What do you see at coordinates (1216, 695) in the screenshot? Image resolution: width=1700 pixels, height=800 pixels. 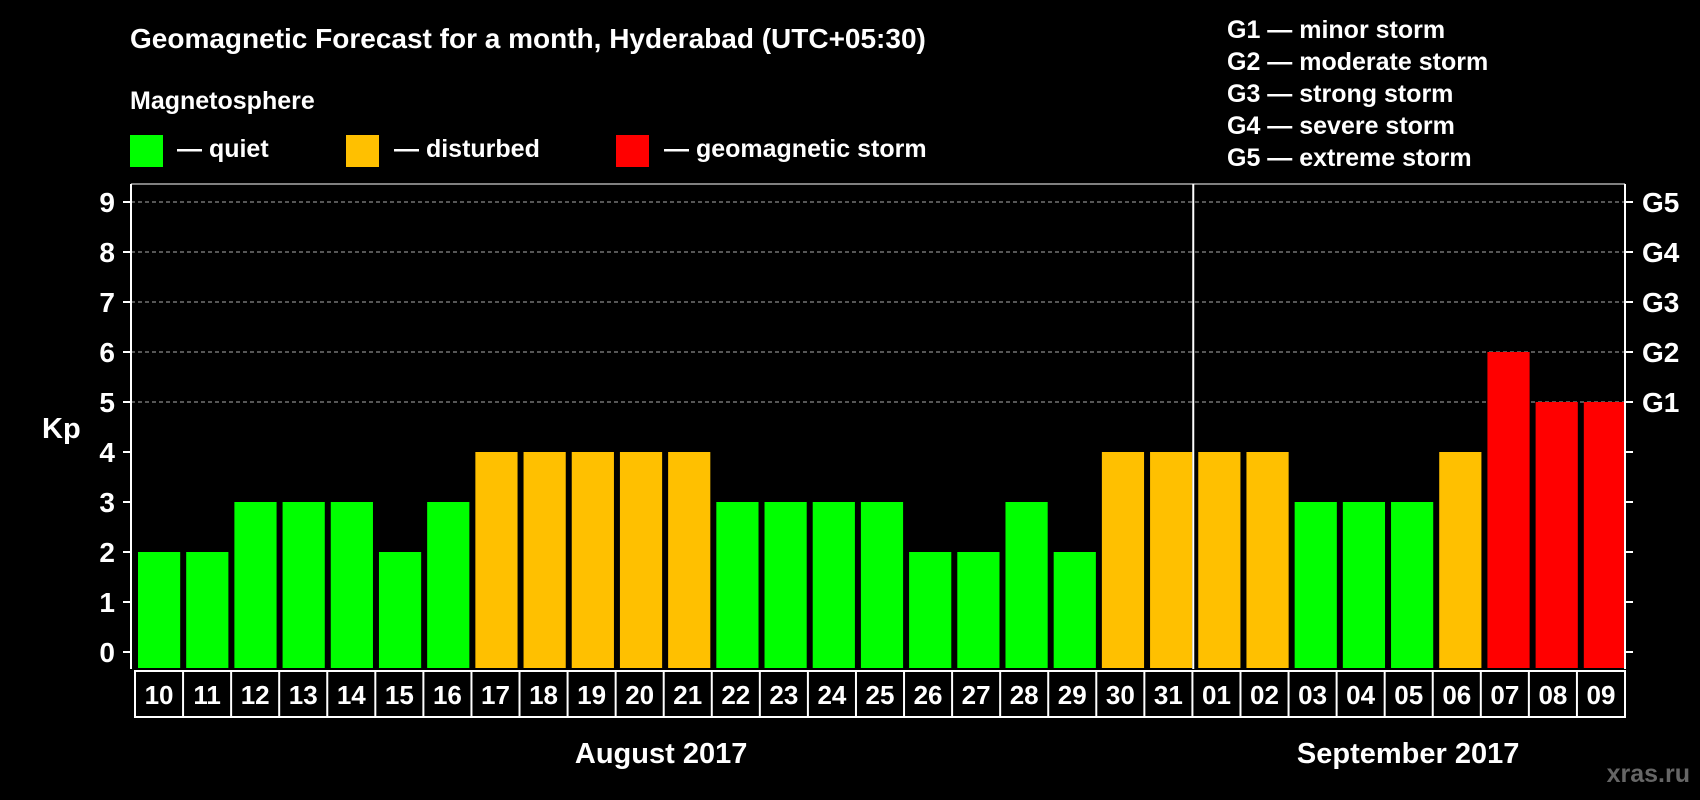 I see `date-label-01: 01` at bounding box center [1216, 695].